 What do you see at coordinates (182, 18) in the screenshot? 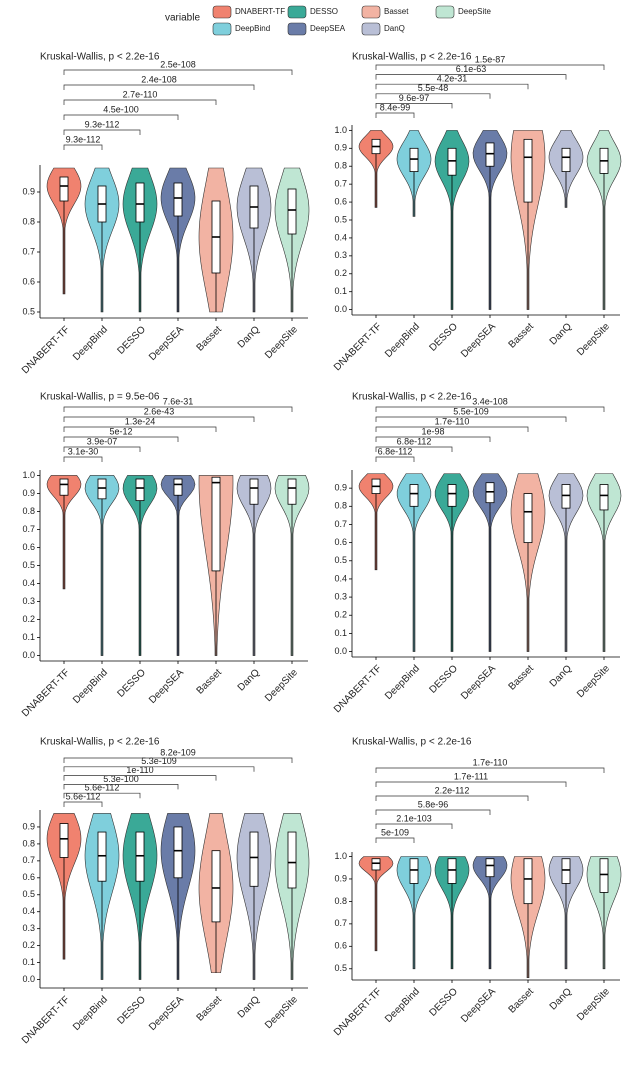
I see `legend-title: variable` at bounding box center [182, 18].